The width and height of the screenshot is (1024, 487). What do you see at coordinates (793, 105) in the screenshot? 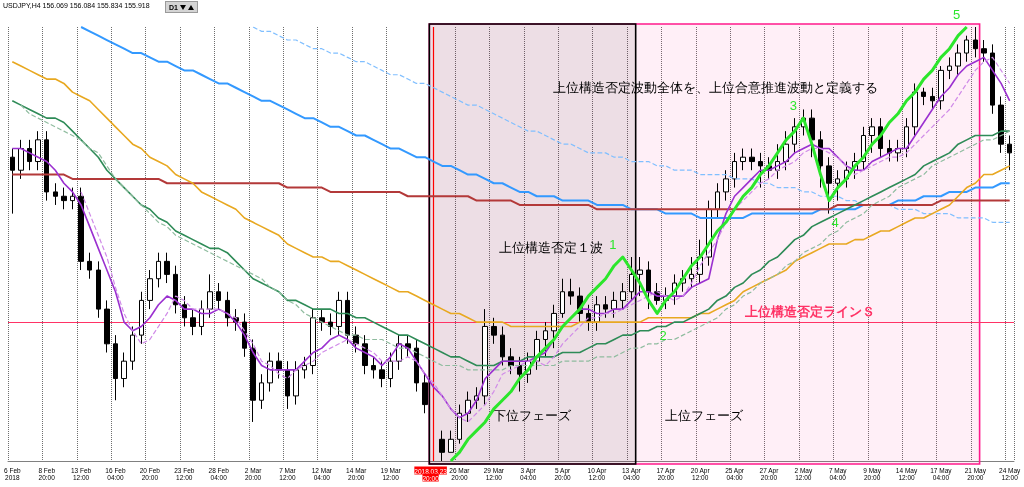
I see `annotation: 3` at bounding box center [793, 105].